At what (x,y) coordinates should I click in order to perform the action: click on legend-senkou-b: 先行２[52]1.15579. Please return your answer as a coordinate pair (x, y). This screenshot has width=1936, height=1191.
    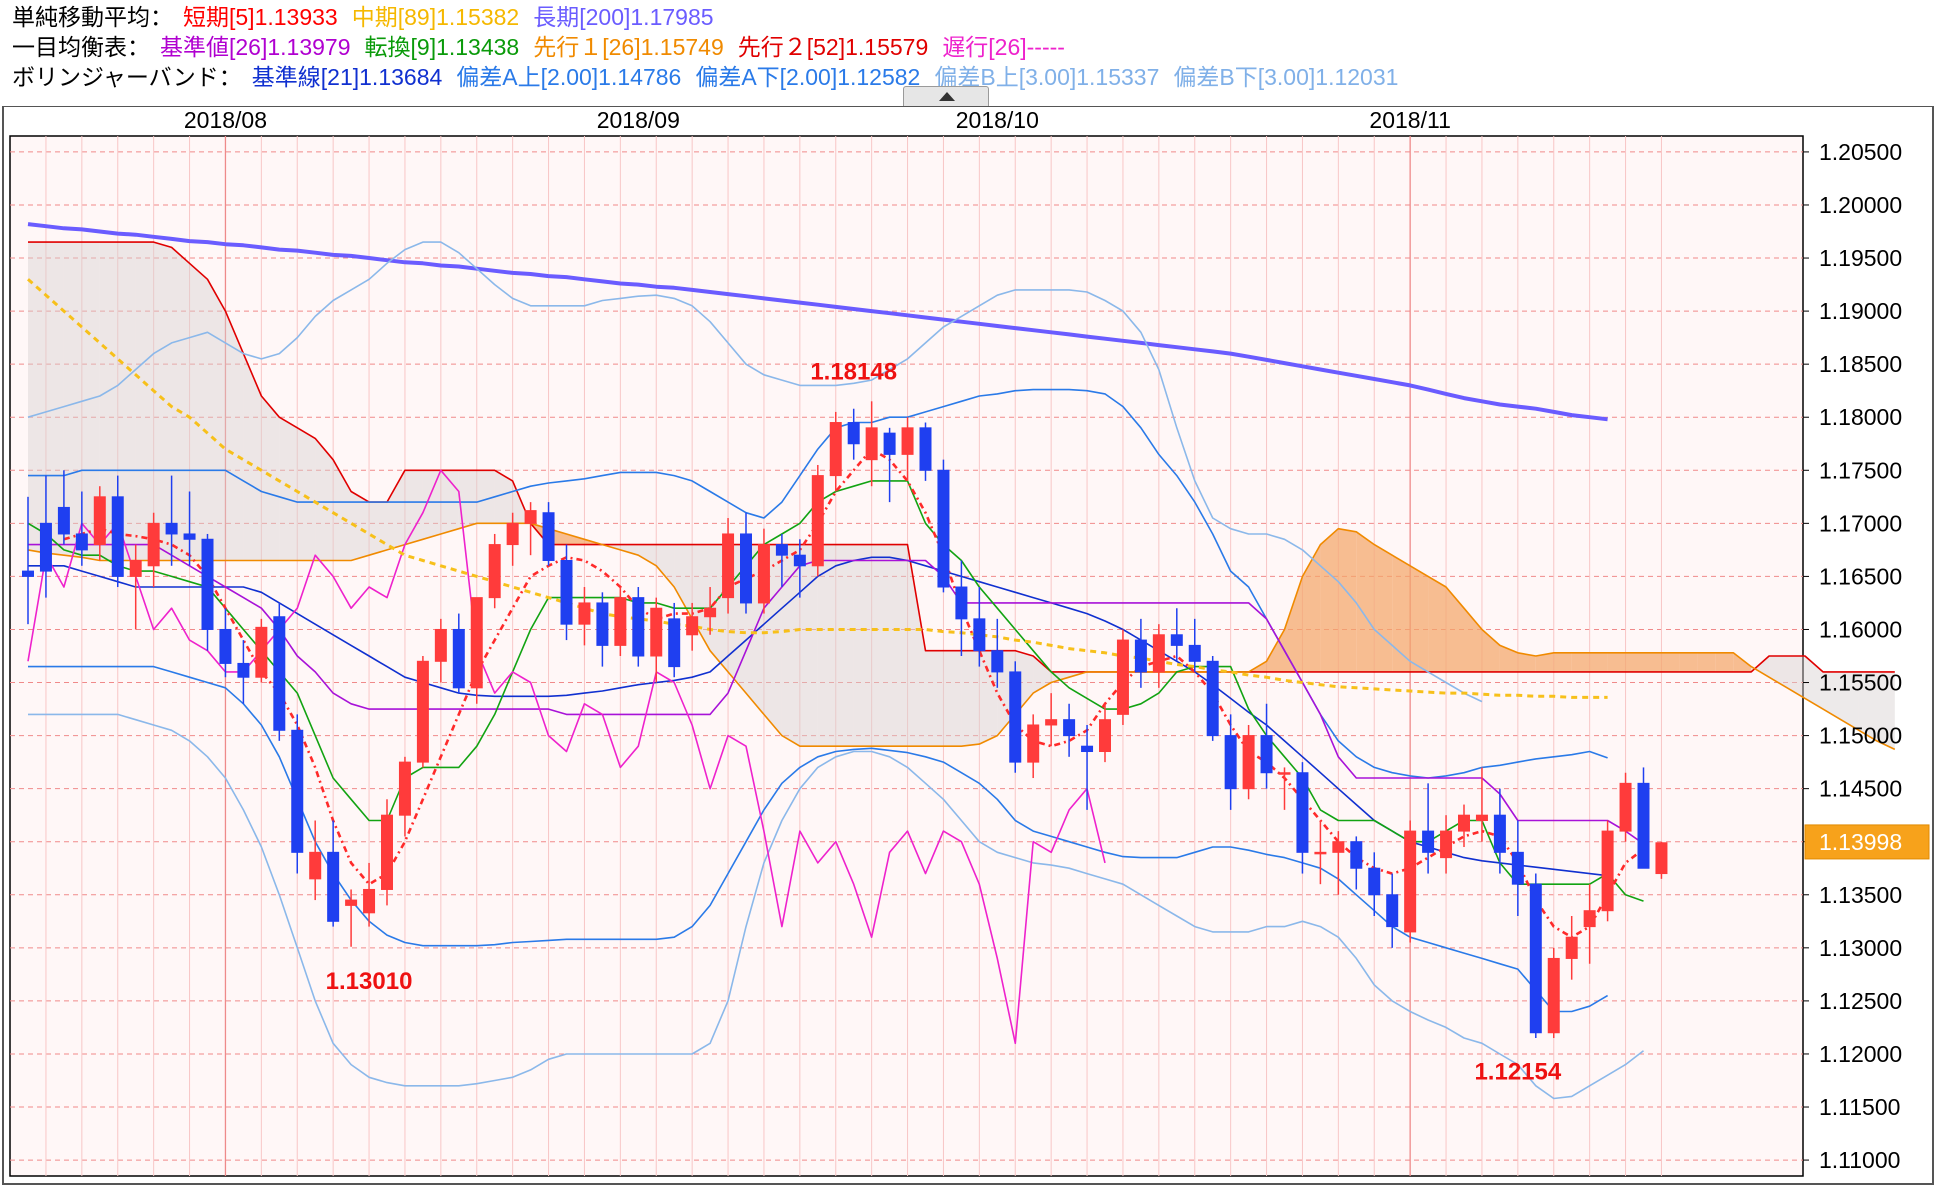
    Looking at the image, I should click on (833, 47).